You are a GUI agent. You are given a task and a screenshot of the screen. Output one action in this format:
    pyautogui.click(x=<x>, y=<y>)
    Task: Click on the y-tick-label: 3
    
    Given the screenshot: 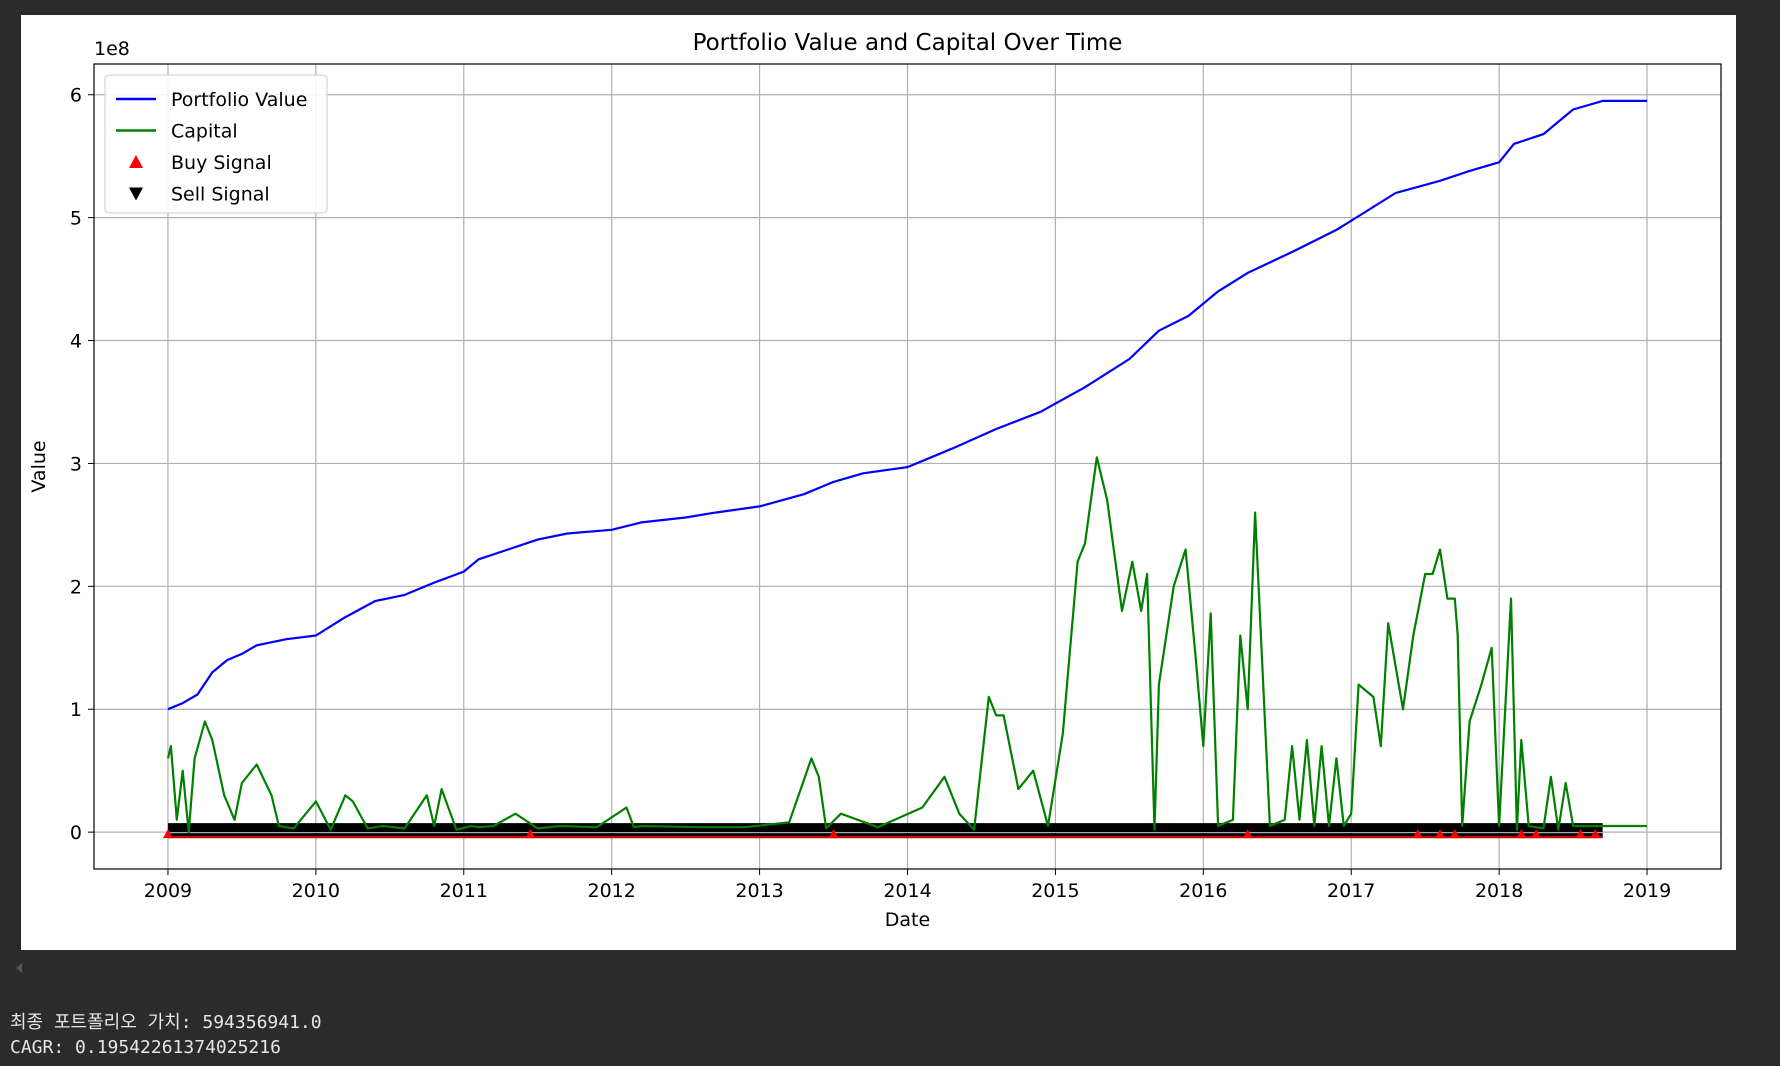 What is the action you would take?
    pyautogui.click(x=76, y=464)
    